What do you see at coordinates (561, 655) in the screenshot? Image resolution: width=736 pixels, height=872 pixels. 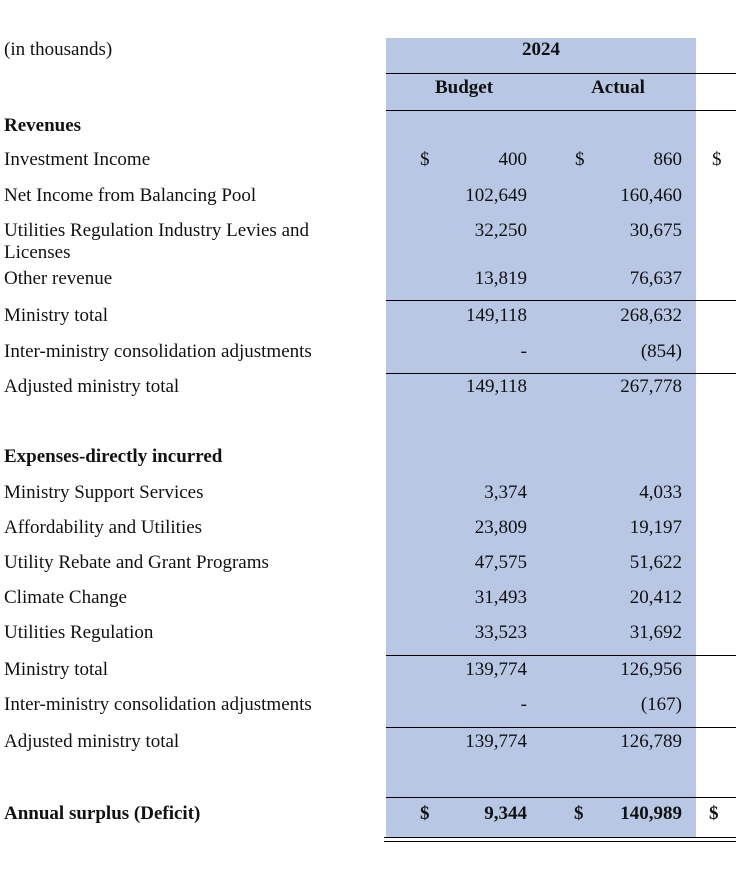 I see `expenses-subtotal-rule` at bounding box center [561, 655].